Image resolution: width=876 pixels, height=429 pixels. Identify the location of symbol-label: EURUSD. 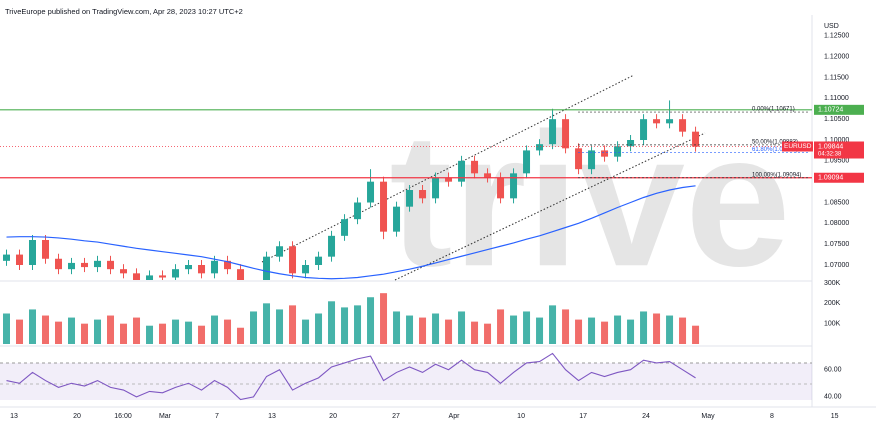
(798, 146).